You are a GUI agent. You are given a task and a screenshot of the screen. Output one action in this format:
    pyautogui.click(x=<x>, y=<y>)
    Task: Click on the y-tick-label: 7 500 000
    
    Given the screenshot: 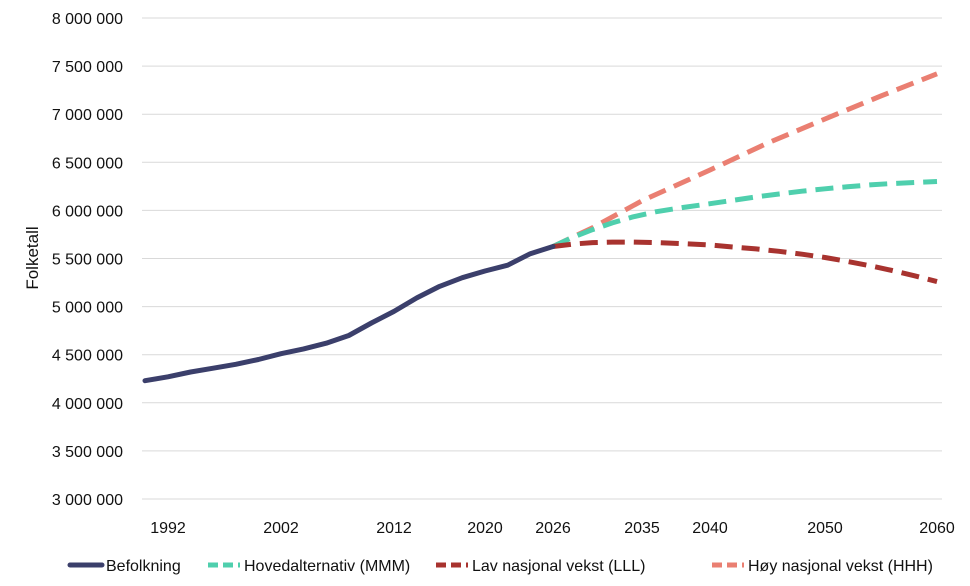 What is the action you would take?
    pyautogui.click(x=87, y=67)
    